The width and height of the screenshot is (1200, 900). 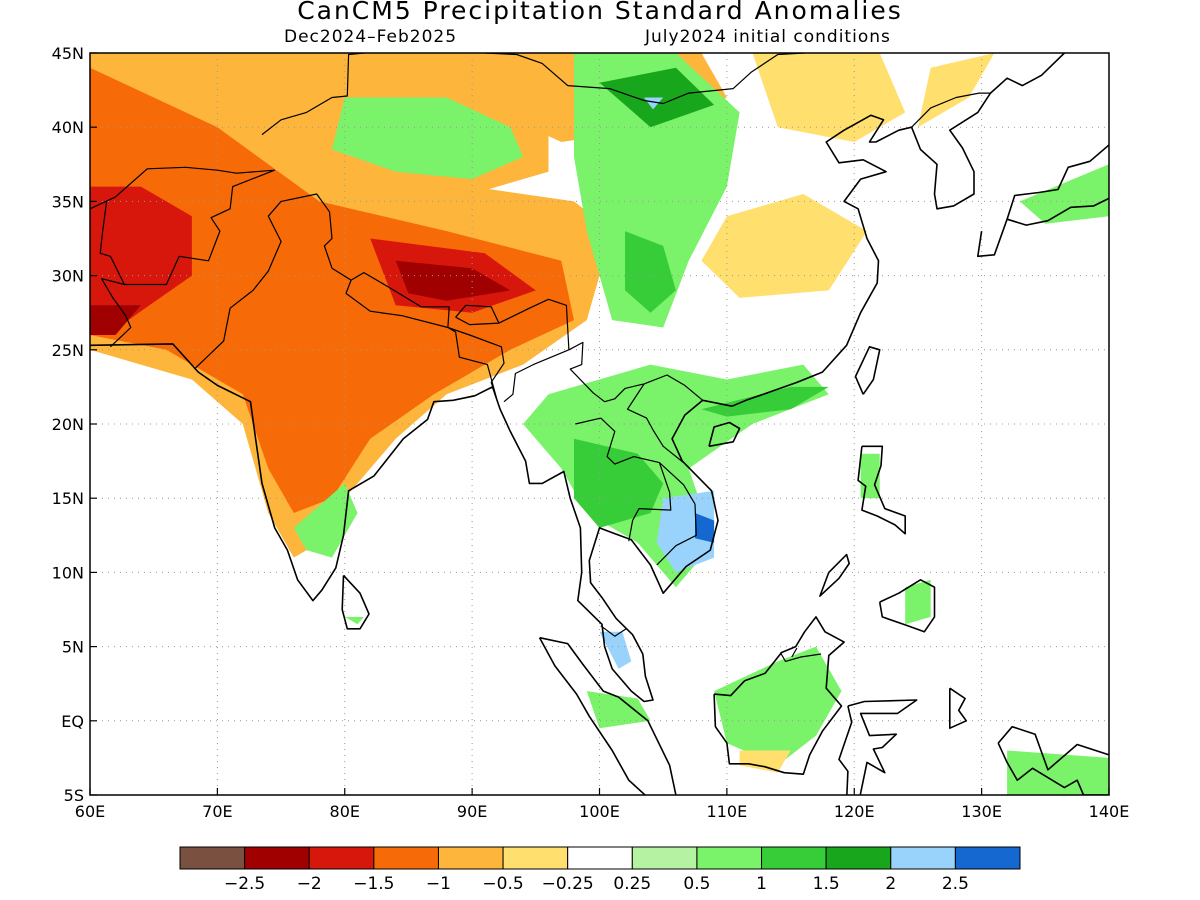 What do you see at coordinates (244, 884) in the screenshot?
I see `colorbar-label: −2.5` at bounding box center [244, 884].